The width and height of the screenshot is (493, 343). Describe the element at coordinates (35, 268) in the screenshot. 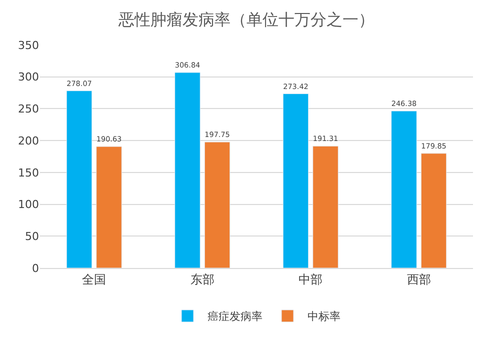

I see `y-tick-label: 0` at that location.